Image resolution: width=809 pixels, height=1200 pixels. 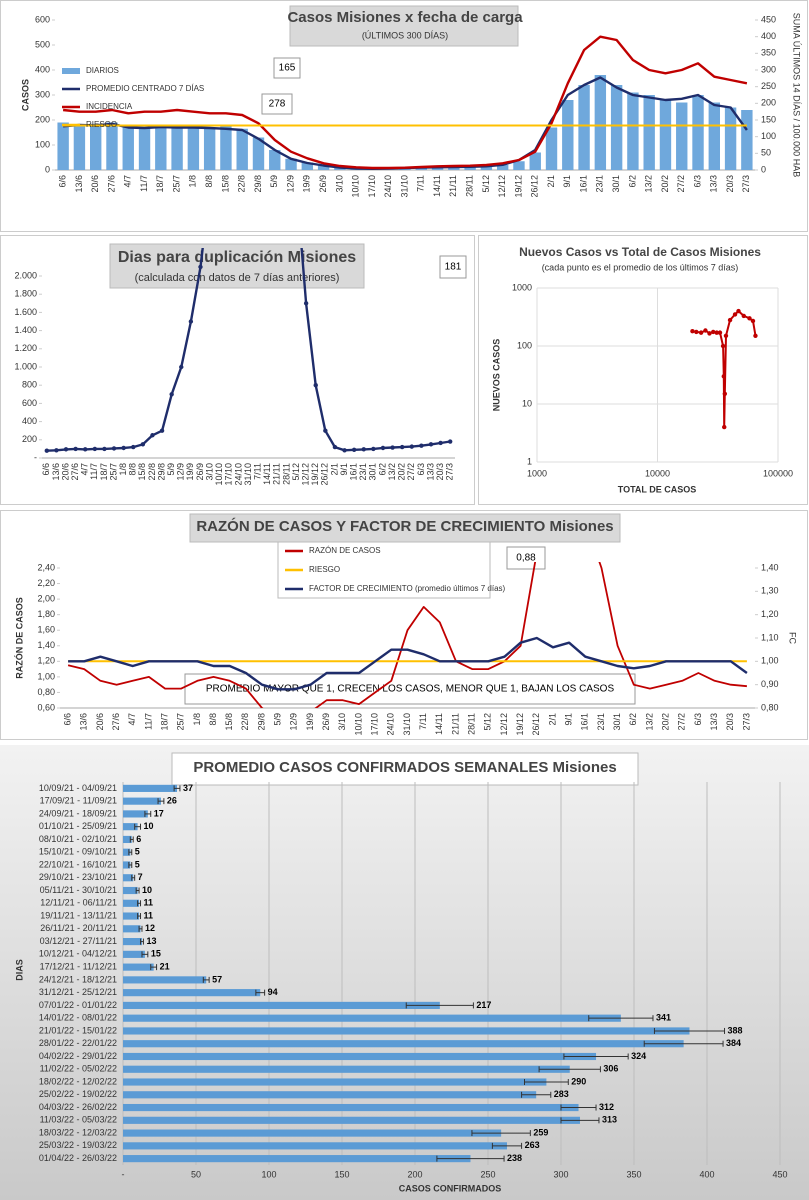 What do you see at coordinates (78, 1132) in the screenshot?
I see `y-tick-label: 18/03/22 - 12/03/22` at bounding box center [78, 1132].